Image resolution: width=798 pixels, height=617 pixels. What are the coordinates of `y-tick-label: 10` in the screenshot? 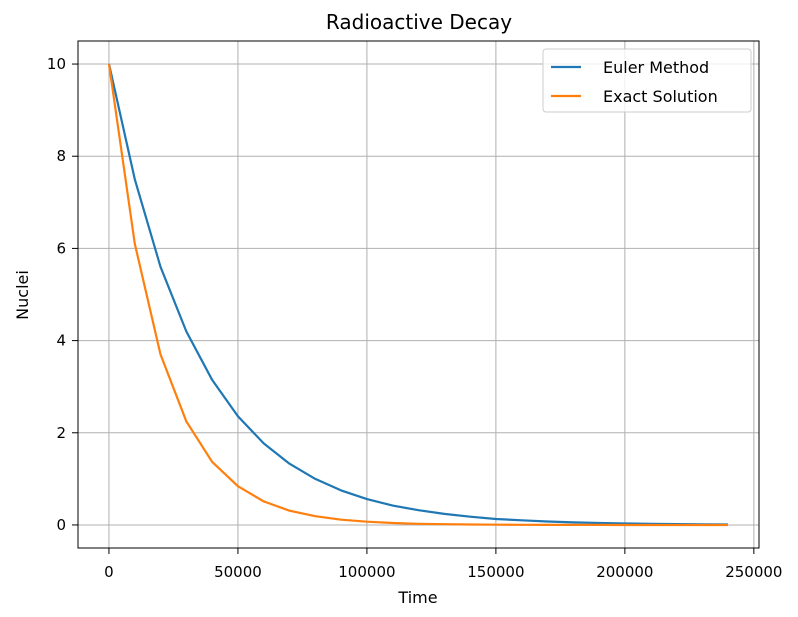 It's located at (56, 64).